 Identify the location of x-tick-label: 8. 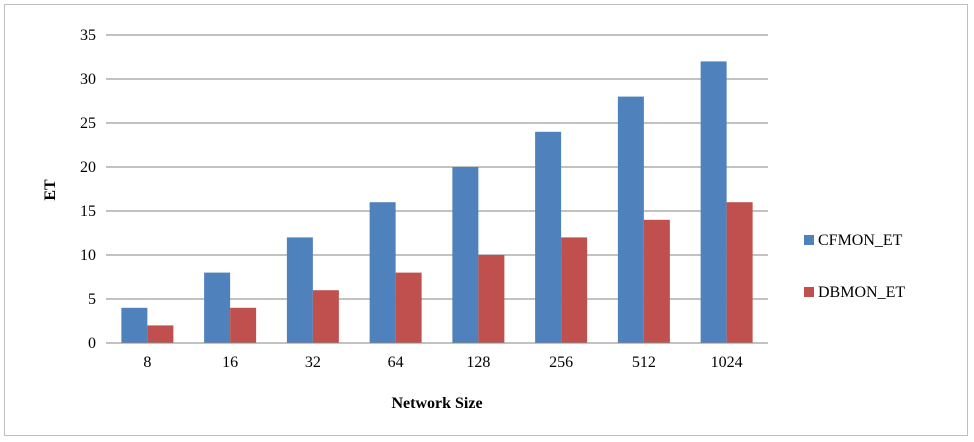
(147, 362).